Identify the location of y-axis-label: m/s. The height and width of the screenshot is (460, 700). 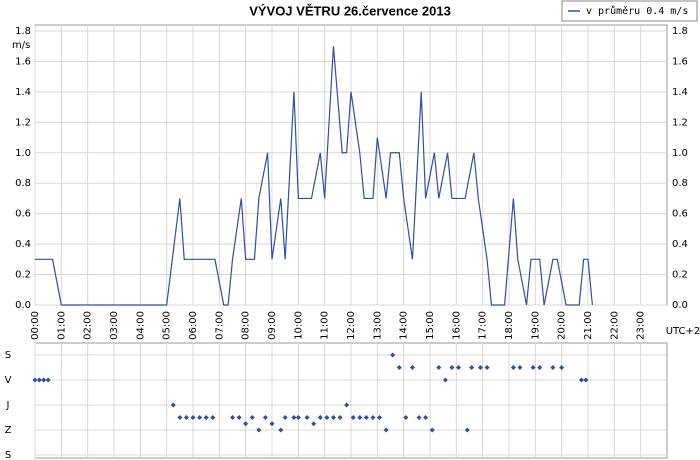
(21, 45).